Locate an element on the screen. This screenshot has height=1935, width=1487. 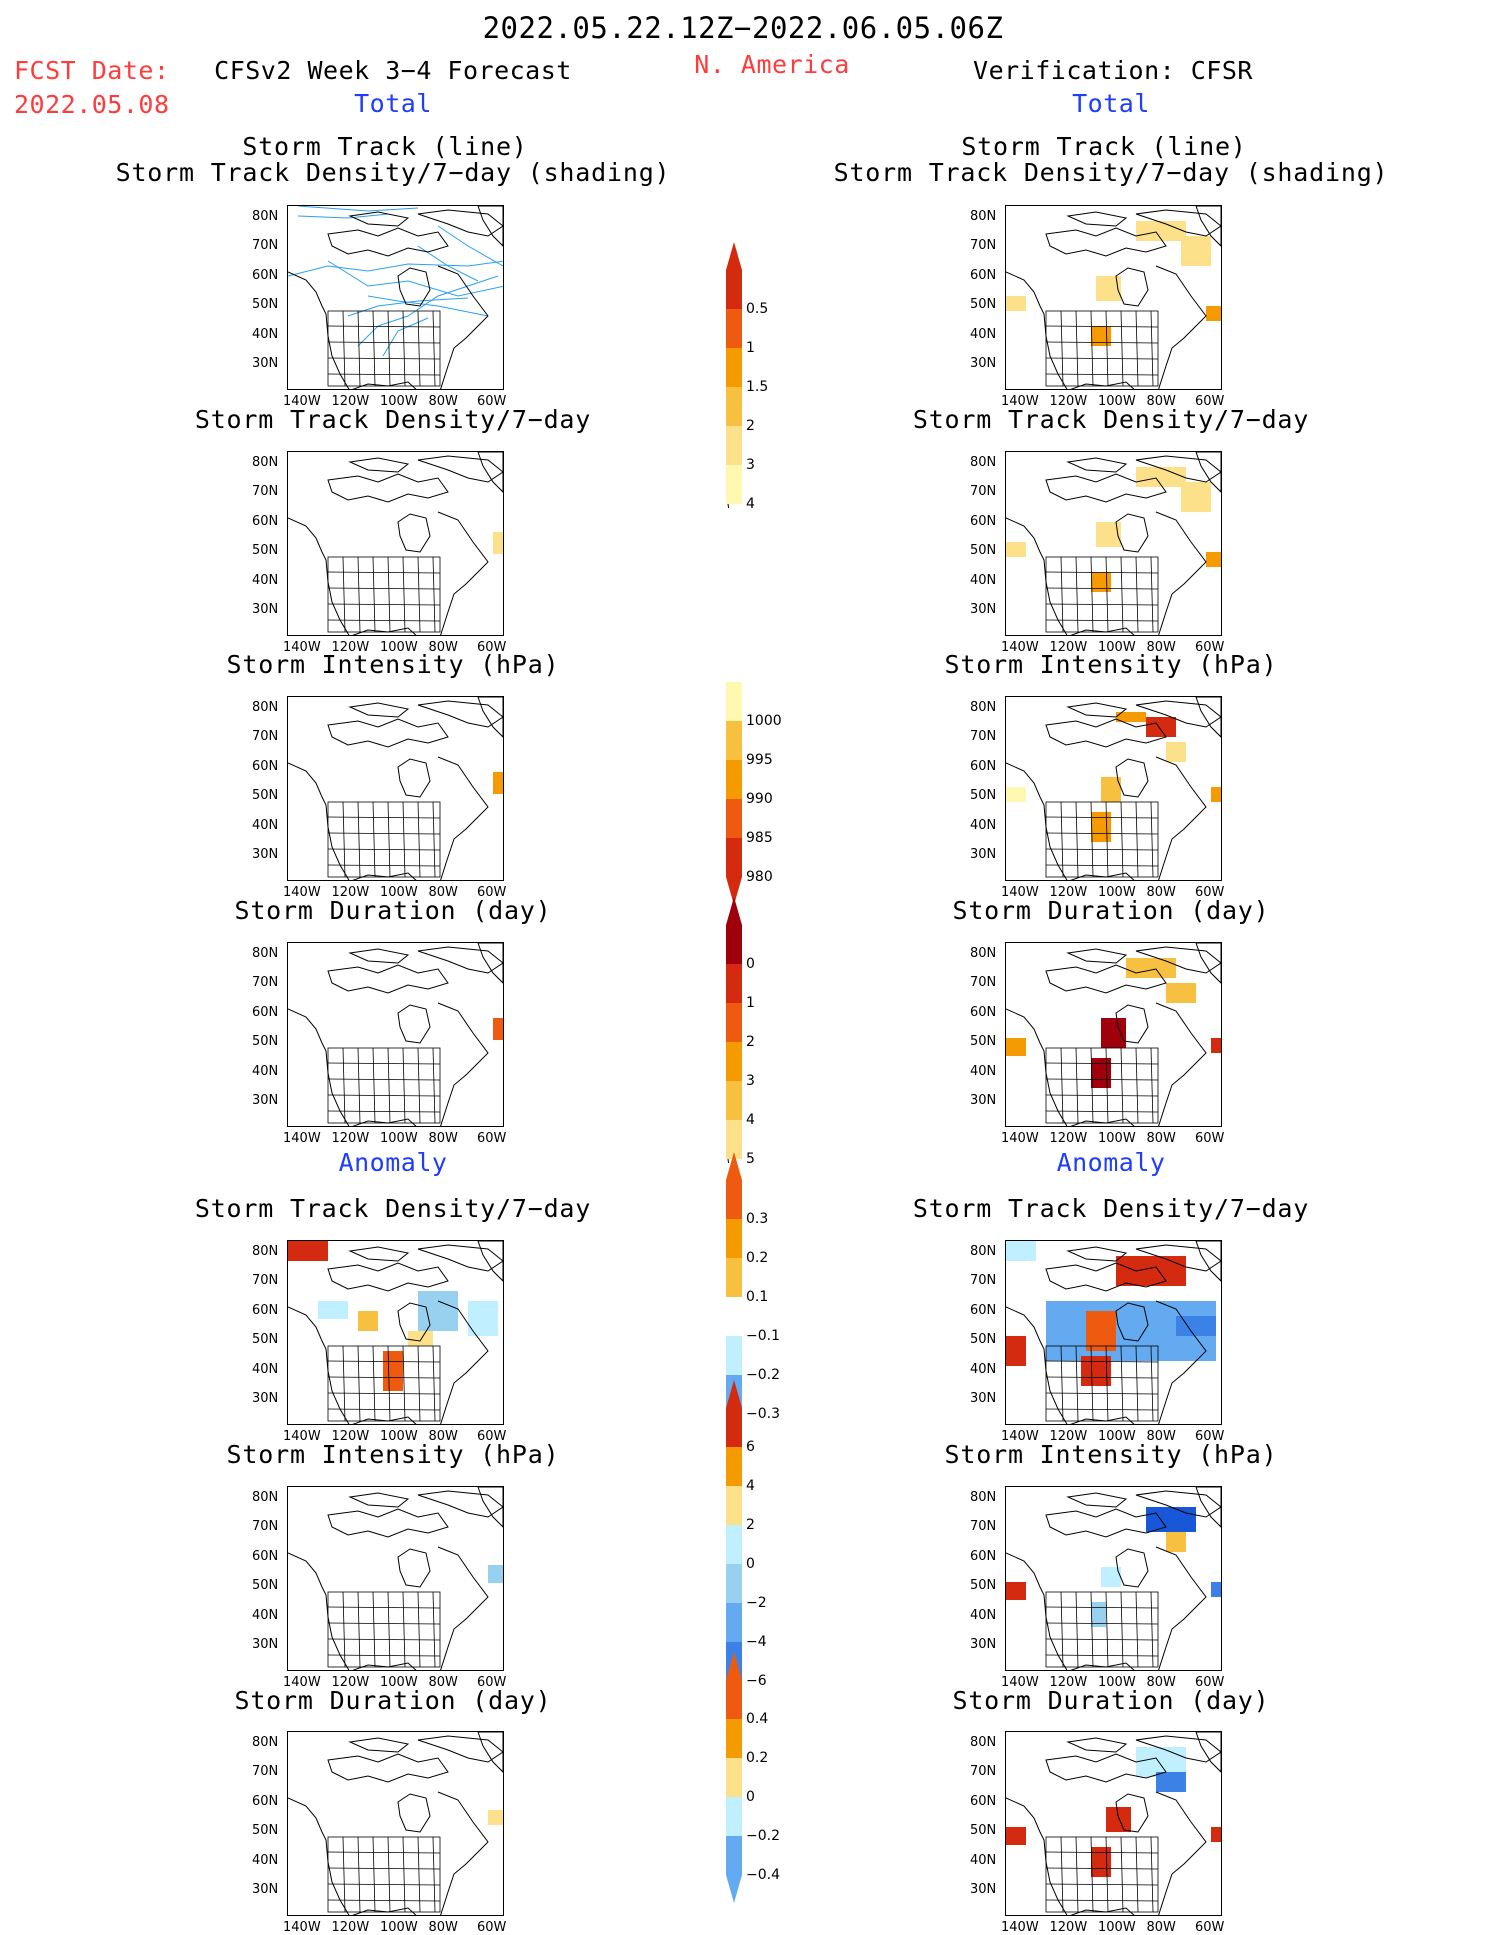
title-track-shading-left: Storm Track Density/7−day (shading) is located at coordinates (393, 172).